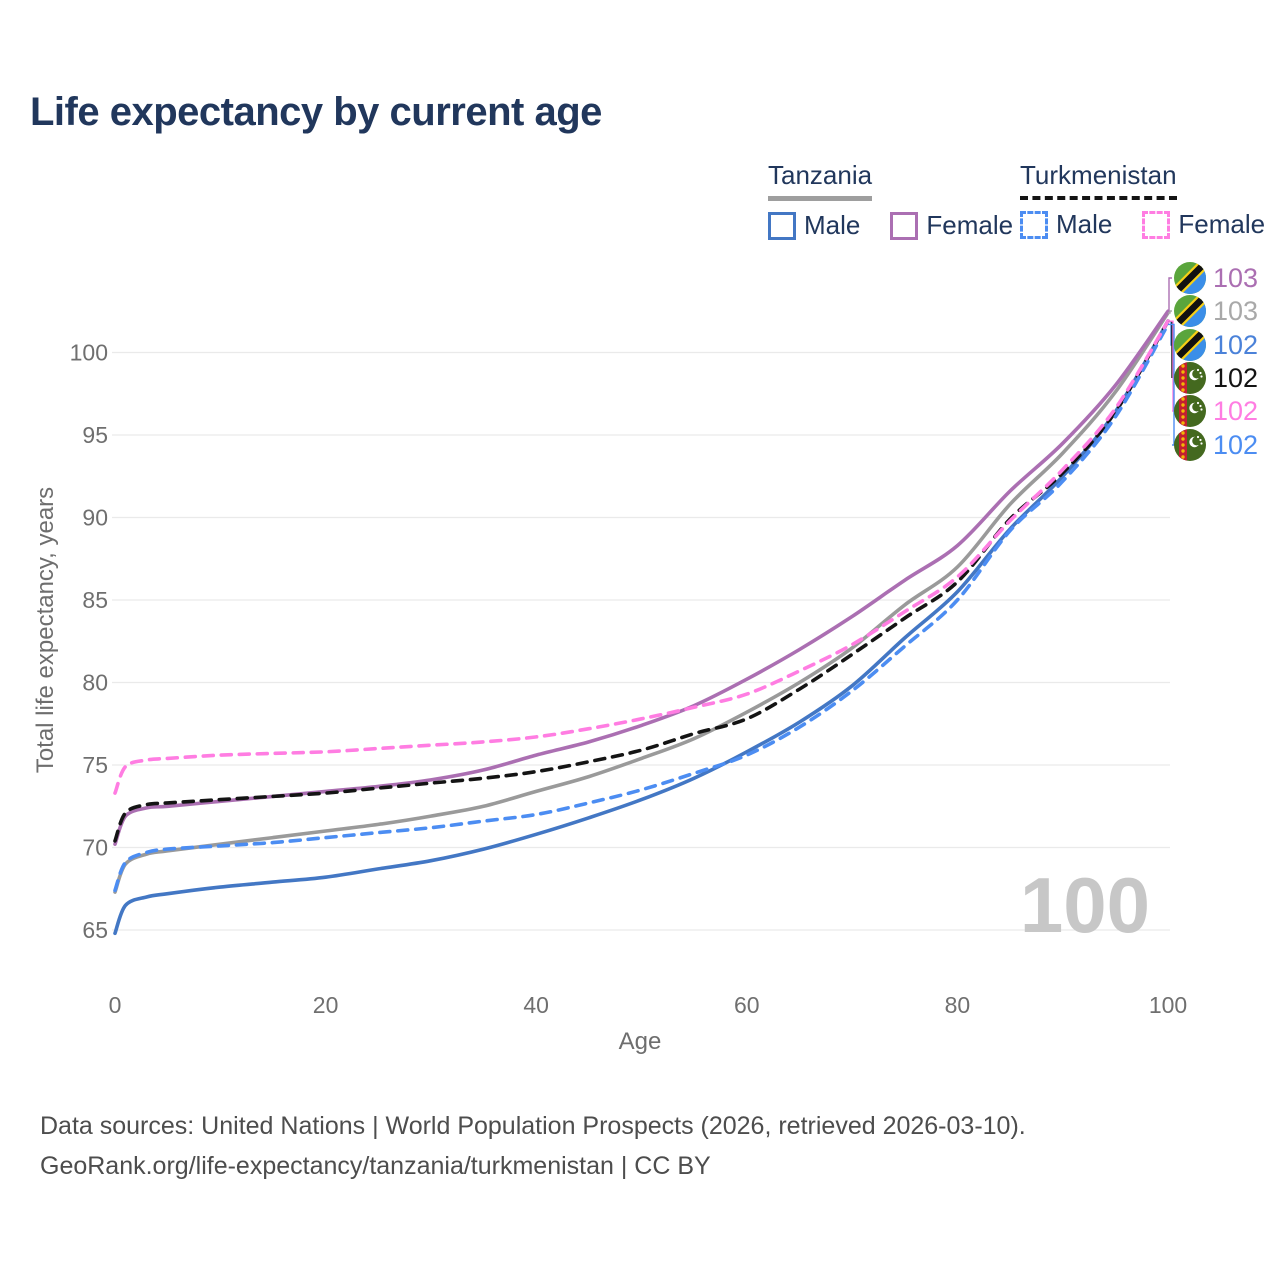  What do you see at coordinates (95, 848) in the screenshot?
I see `y-tick-label: 70` at bounding box center [95, 848].